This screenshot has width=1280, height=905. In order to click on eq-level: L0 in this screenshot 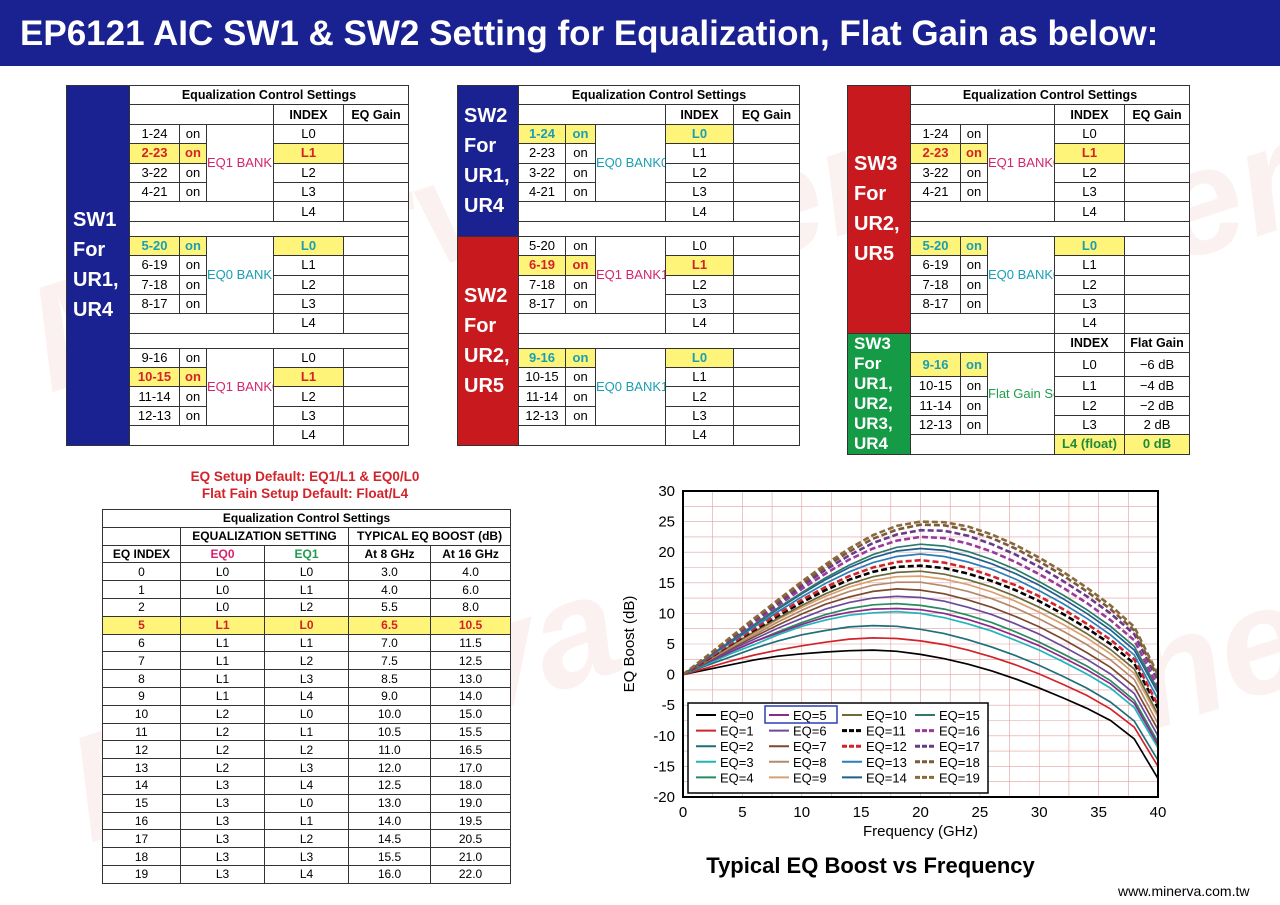, I will do `click(1089, 246)`.